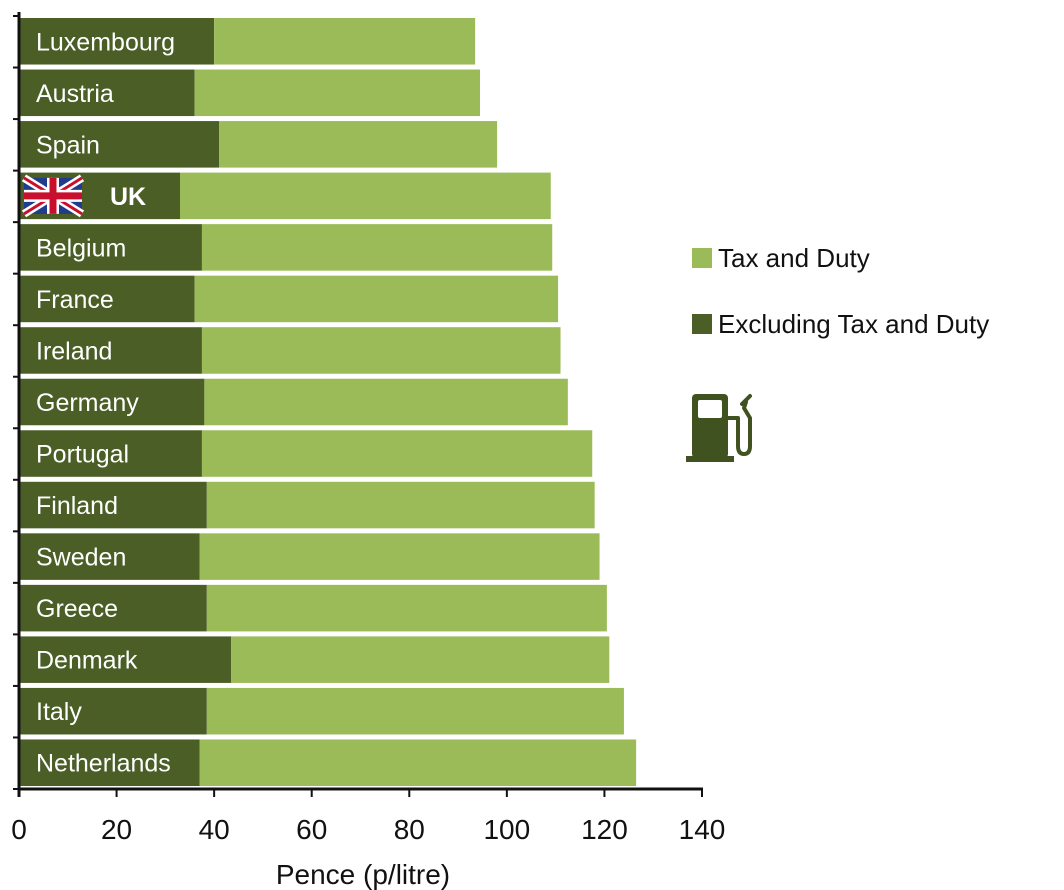  I want to click on category-label-greece: Greece, so click(77, 609).